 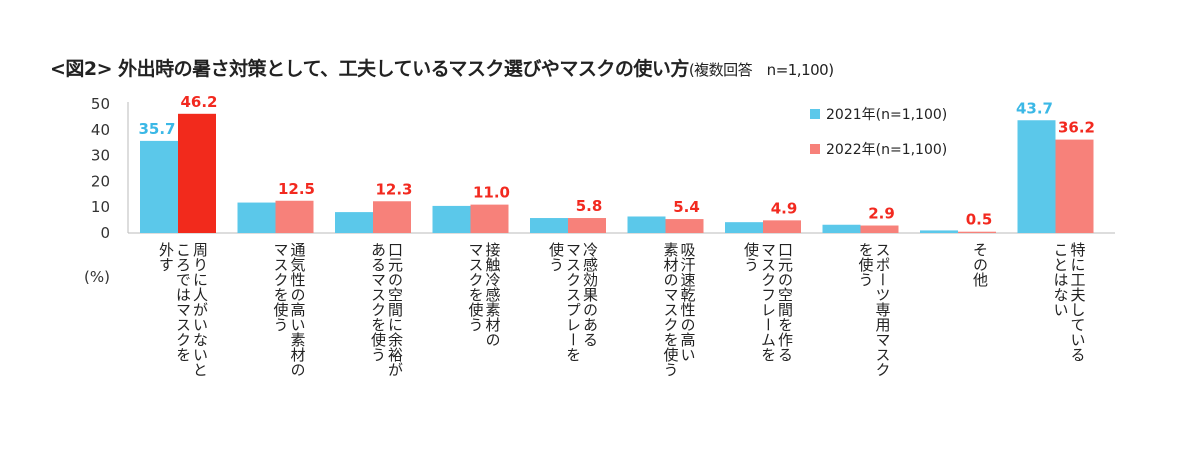 What do you see at coordinates (369, 69) in the screenshot?
I see `chart-title-main: <図2> 外出時の暑さ対策として、工夫しているマスク選びやマスクの使い方` at bounding box center [369, 69].